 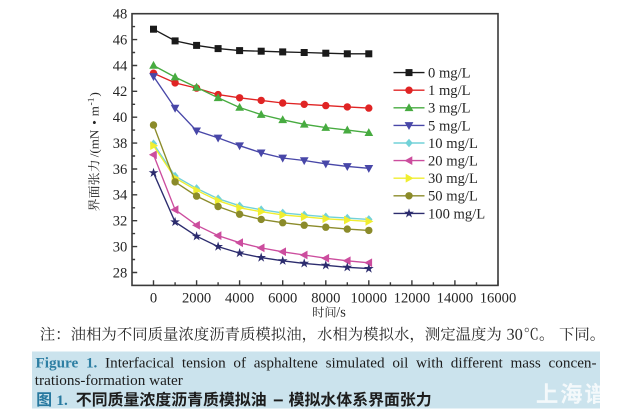 I want to click on svg-text: 3 mg/L, so click(x=449, y=109).